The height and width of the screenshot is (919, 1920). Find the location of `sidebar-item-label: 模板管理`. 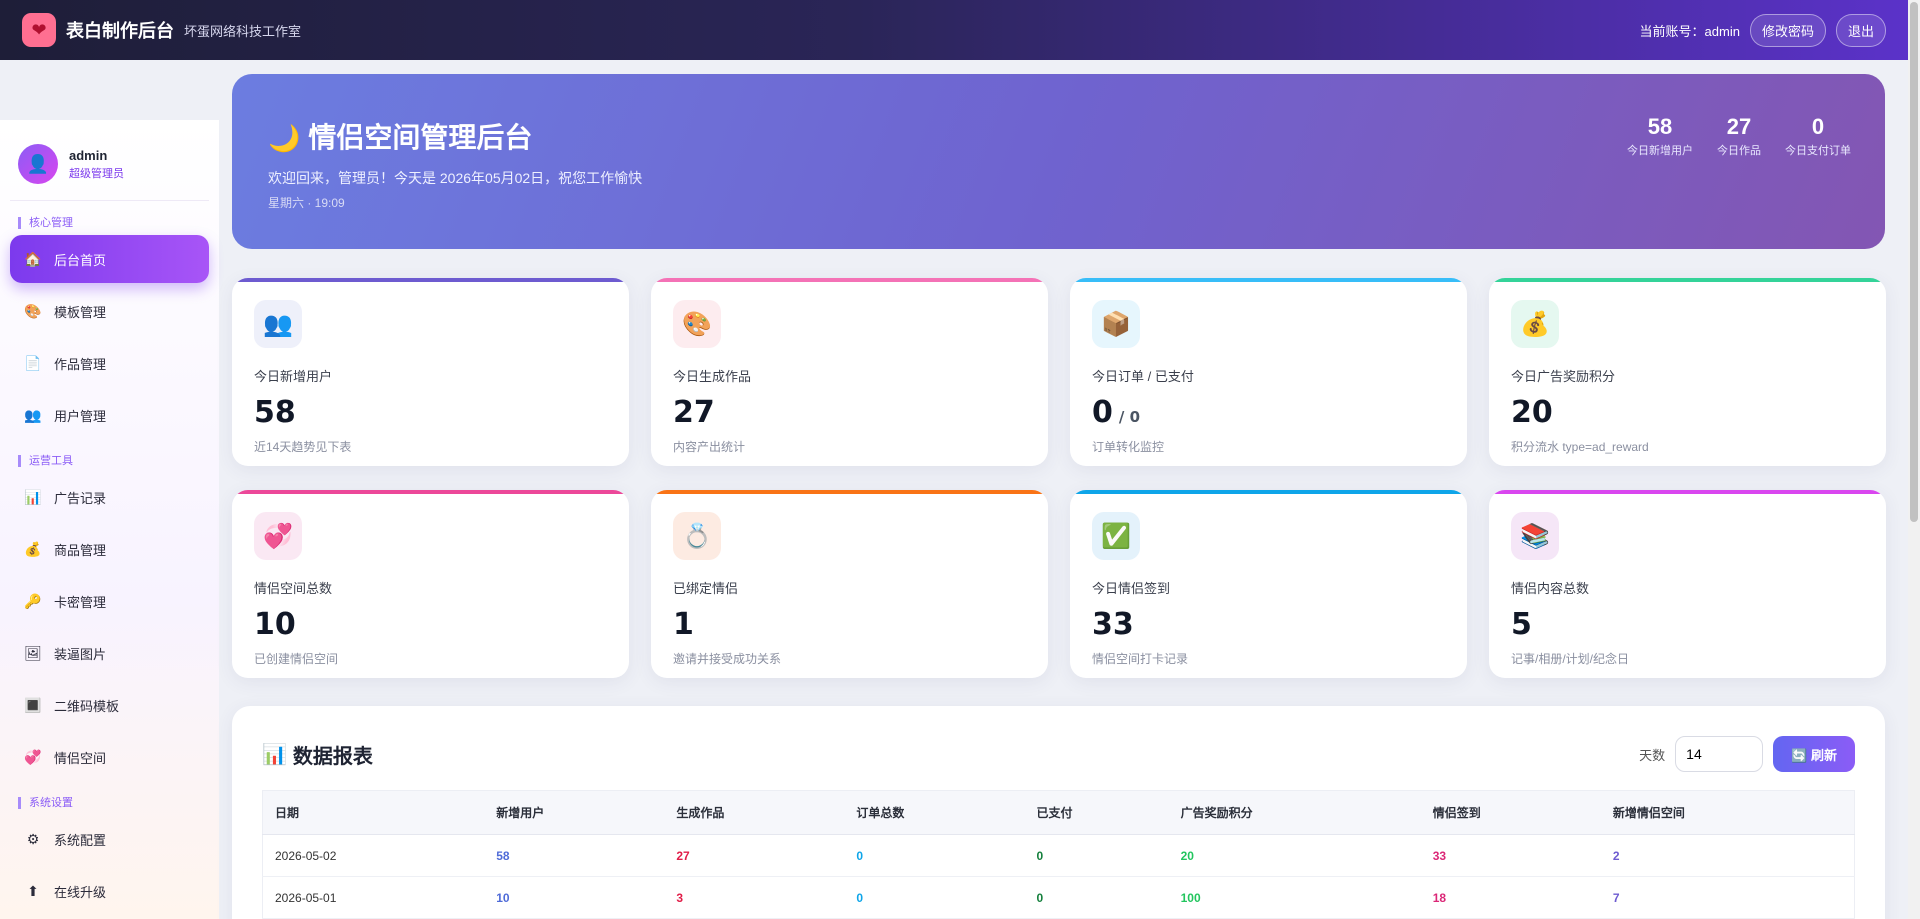

sidebar-item-label: 模板管理 is located at coordinates (80, 312).